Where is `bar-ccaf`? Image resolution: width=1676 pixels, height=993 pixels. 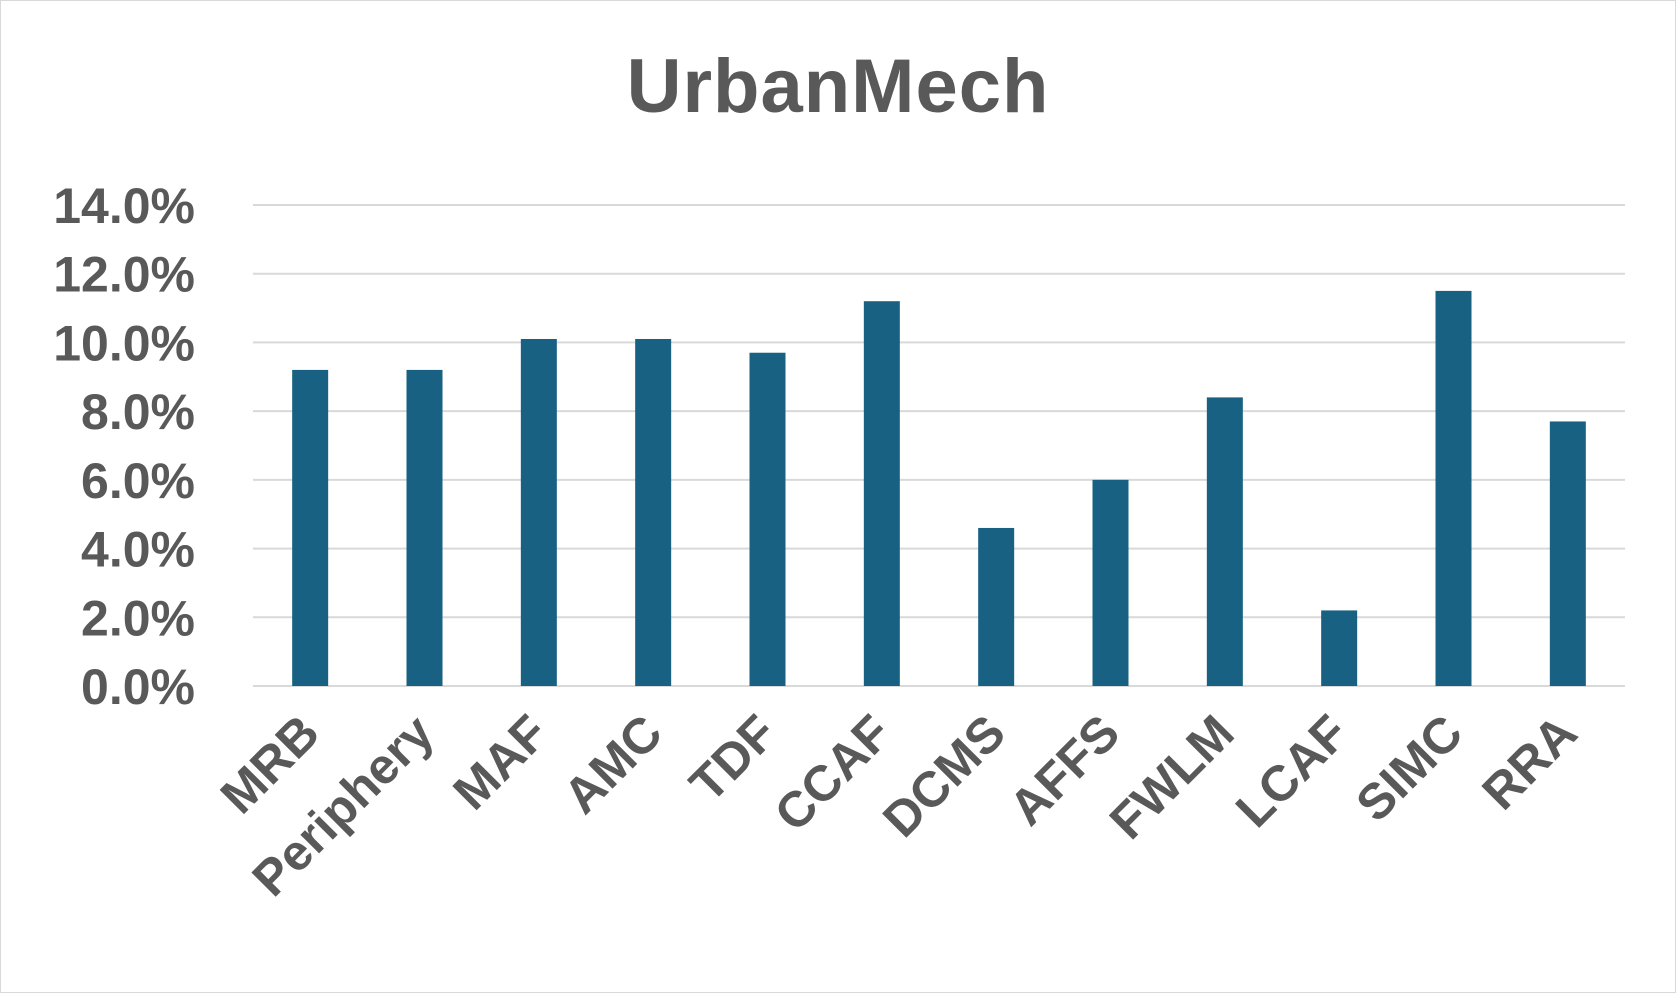 bar-ccaf is located at coordinates (881, 493).